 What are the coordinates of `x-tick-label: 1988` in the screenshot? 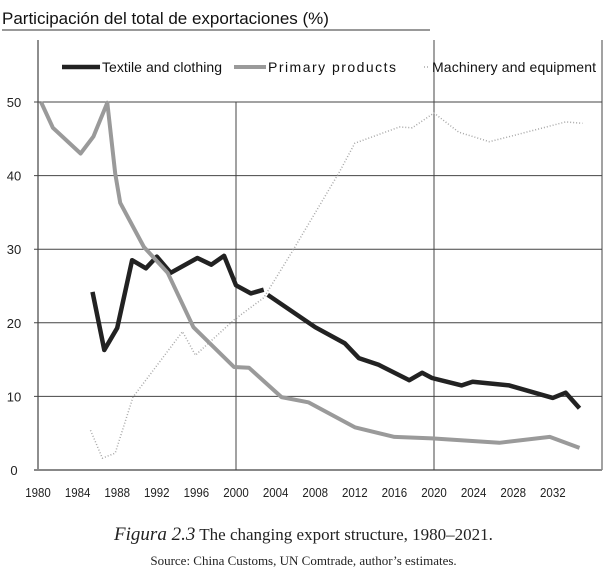 It's located at (117, 493).